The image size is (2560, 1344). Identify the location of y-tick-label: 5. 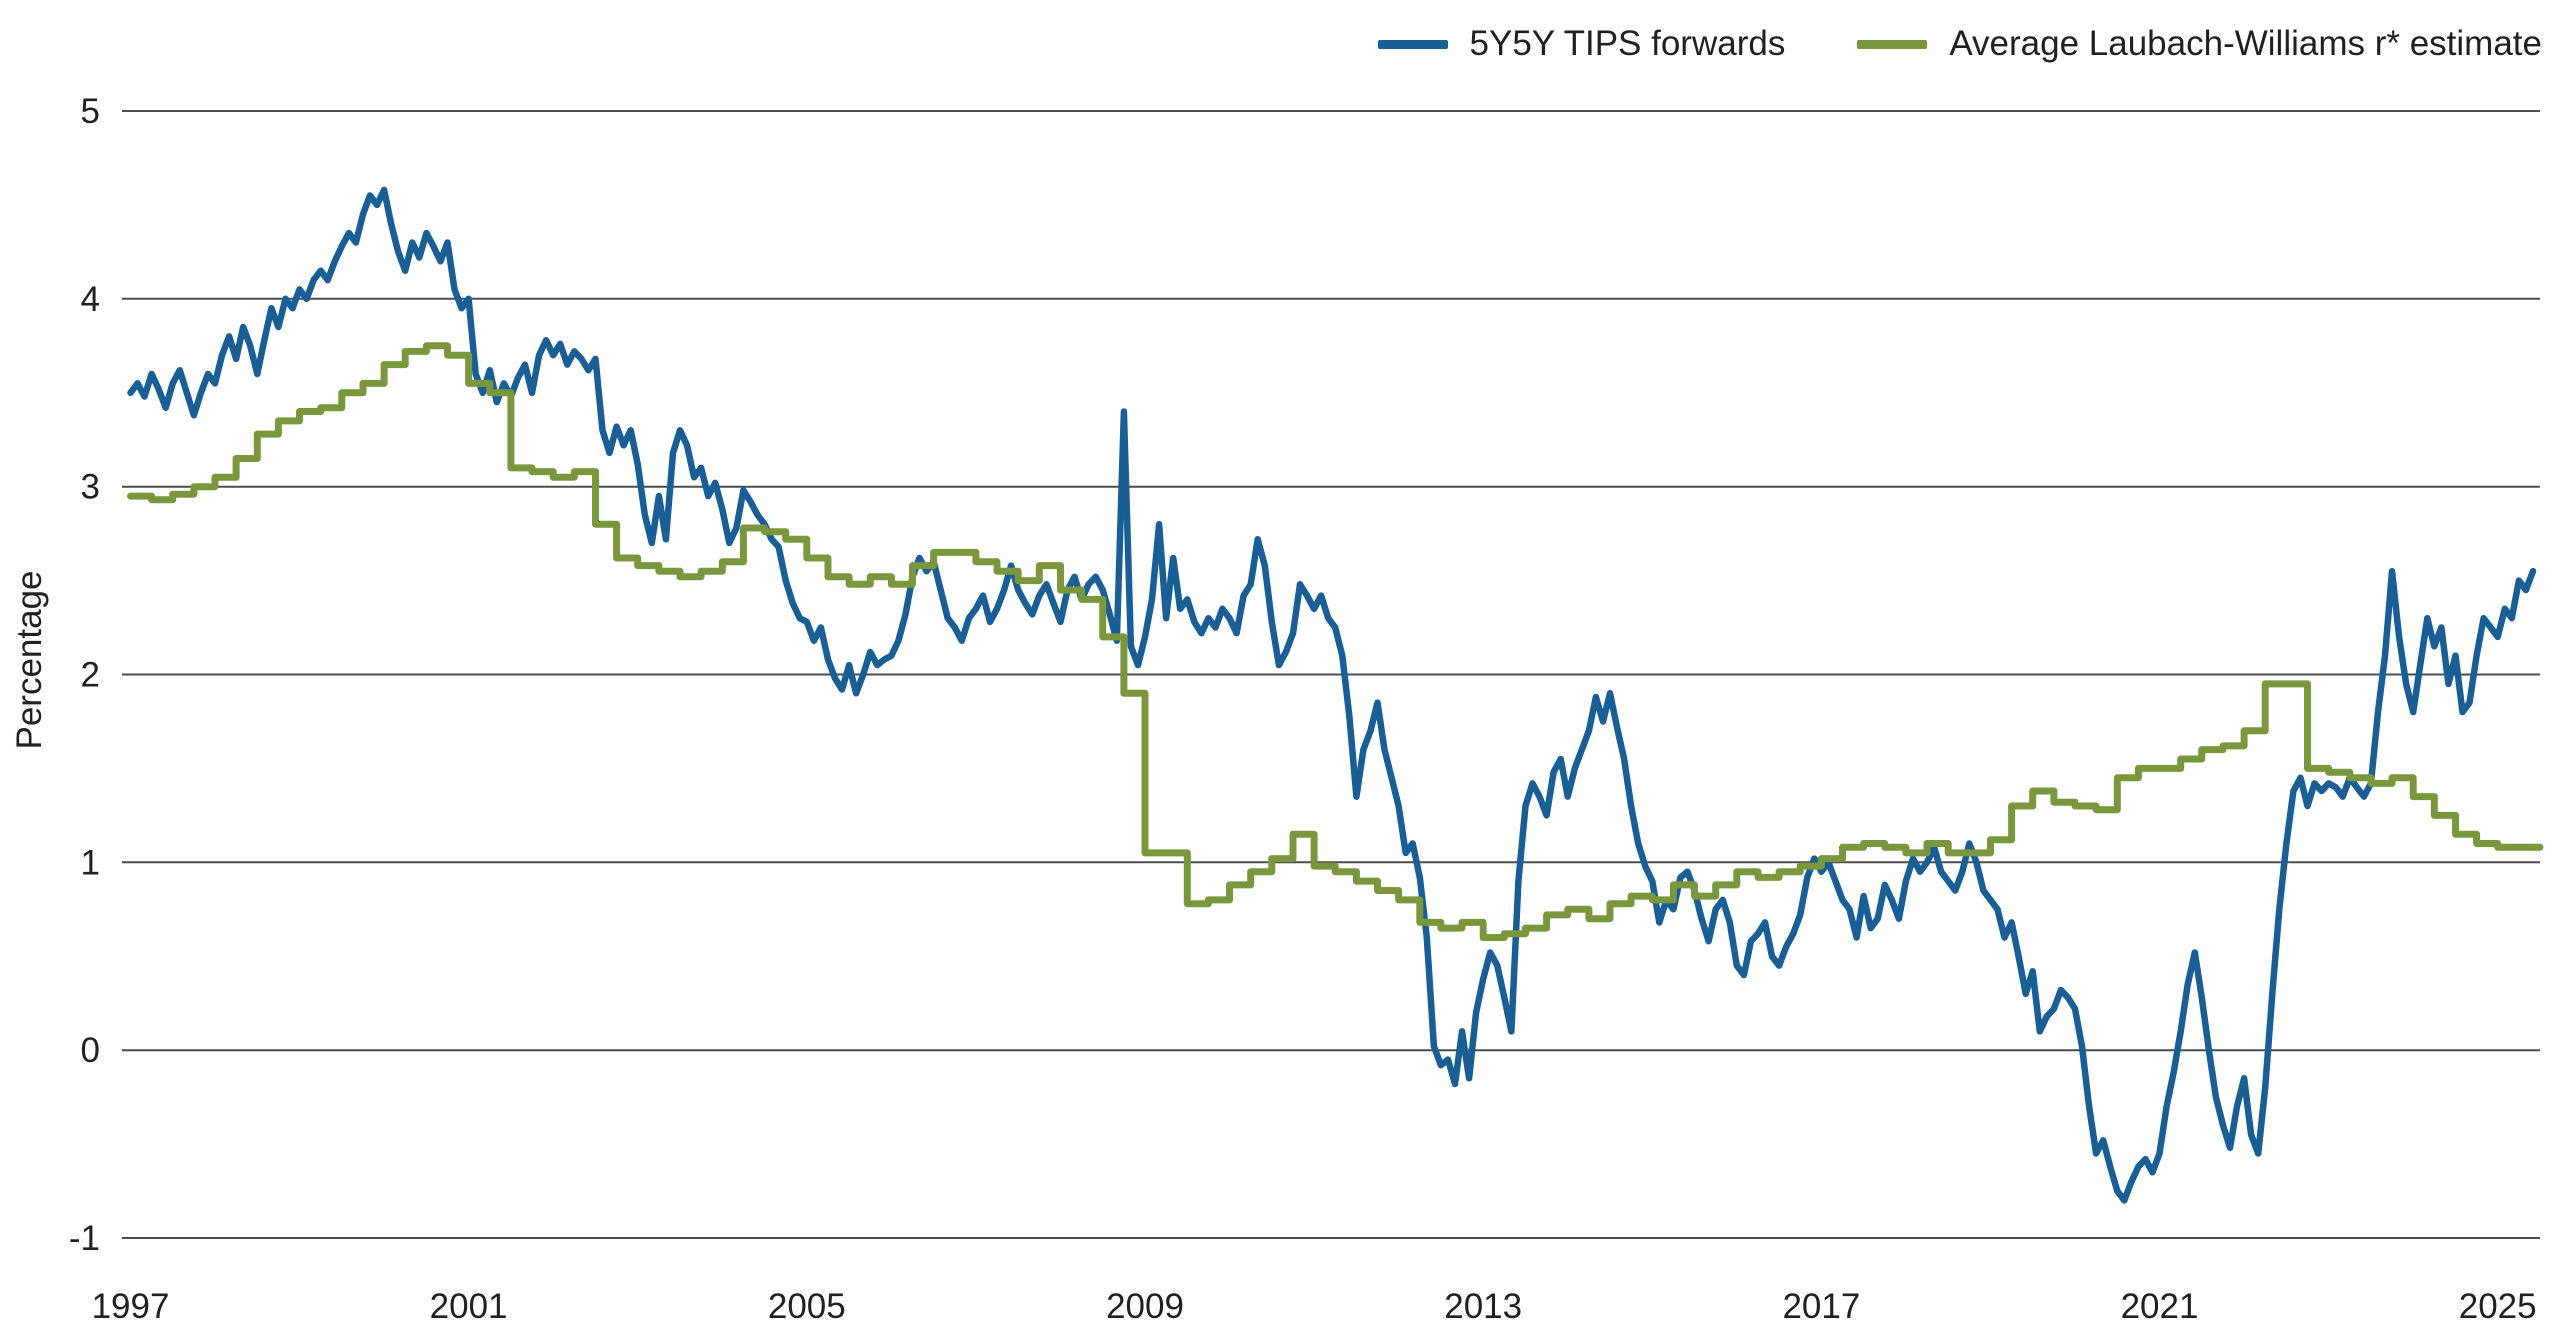
(90, 111).